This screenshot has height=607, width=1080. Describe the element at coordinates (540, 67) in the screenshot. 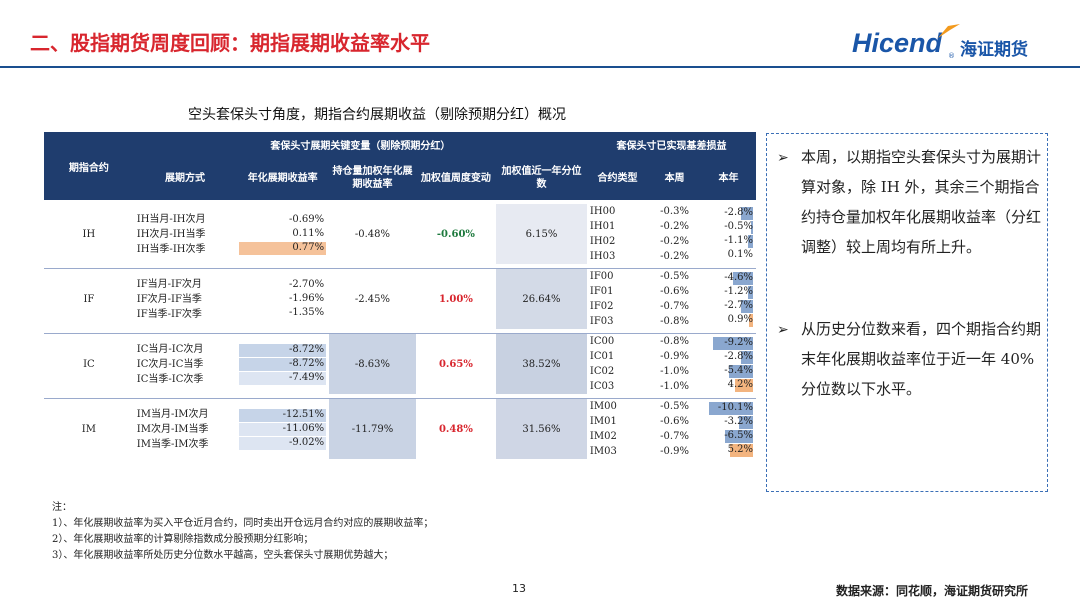

I see `header-divider` at that location.